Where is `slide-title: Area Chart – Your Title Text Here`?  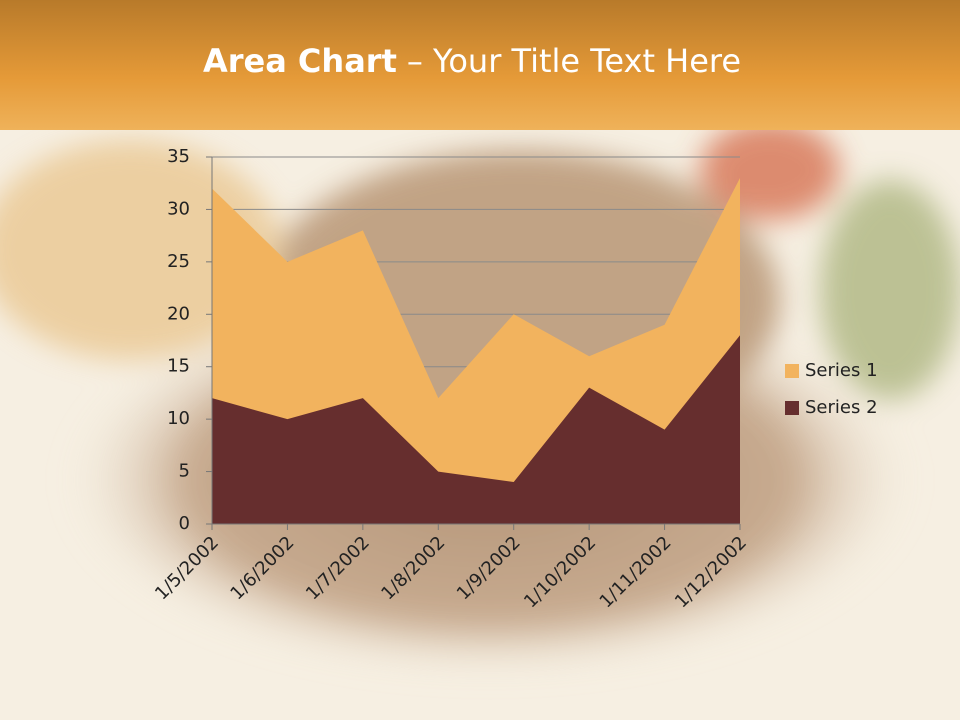 slide-title: Area Chart – Your Title Text Here is located at coordinates (472, 61).